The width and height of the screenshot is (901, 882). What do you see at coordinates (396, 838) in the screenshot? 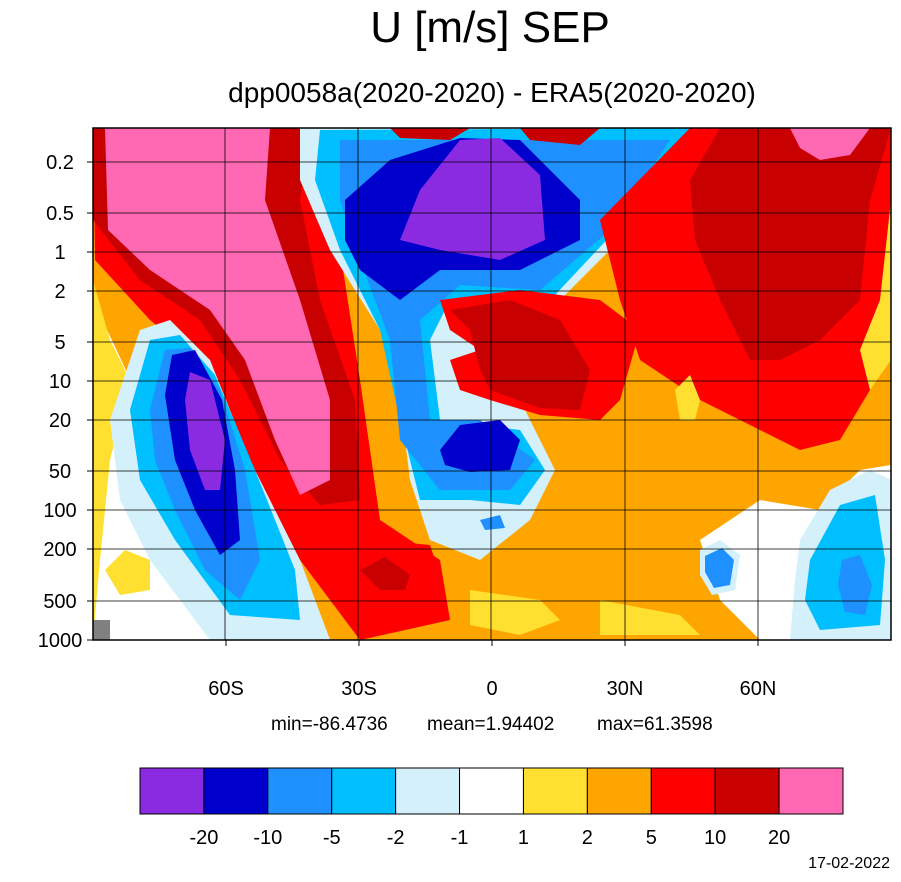
I see `colorbar-label: -2` at bounding box center [396, 838].